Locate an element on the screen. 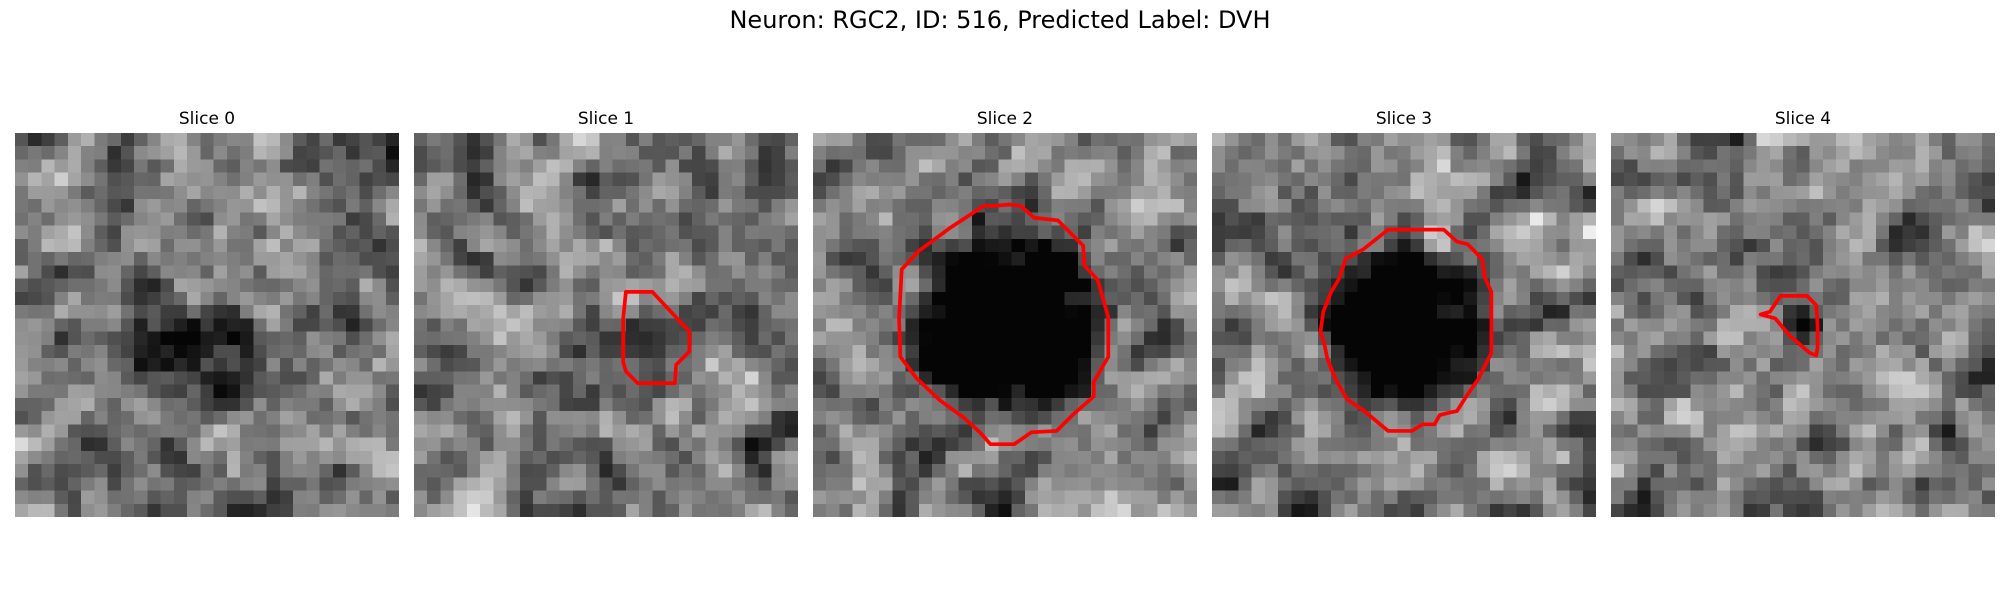 This screenshot has height=600, width=2000. slice-title-0: Slice 0 is located at coordinates (207, 119).